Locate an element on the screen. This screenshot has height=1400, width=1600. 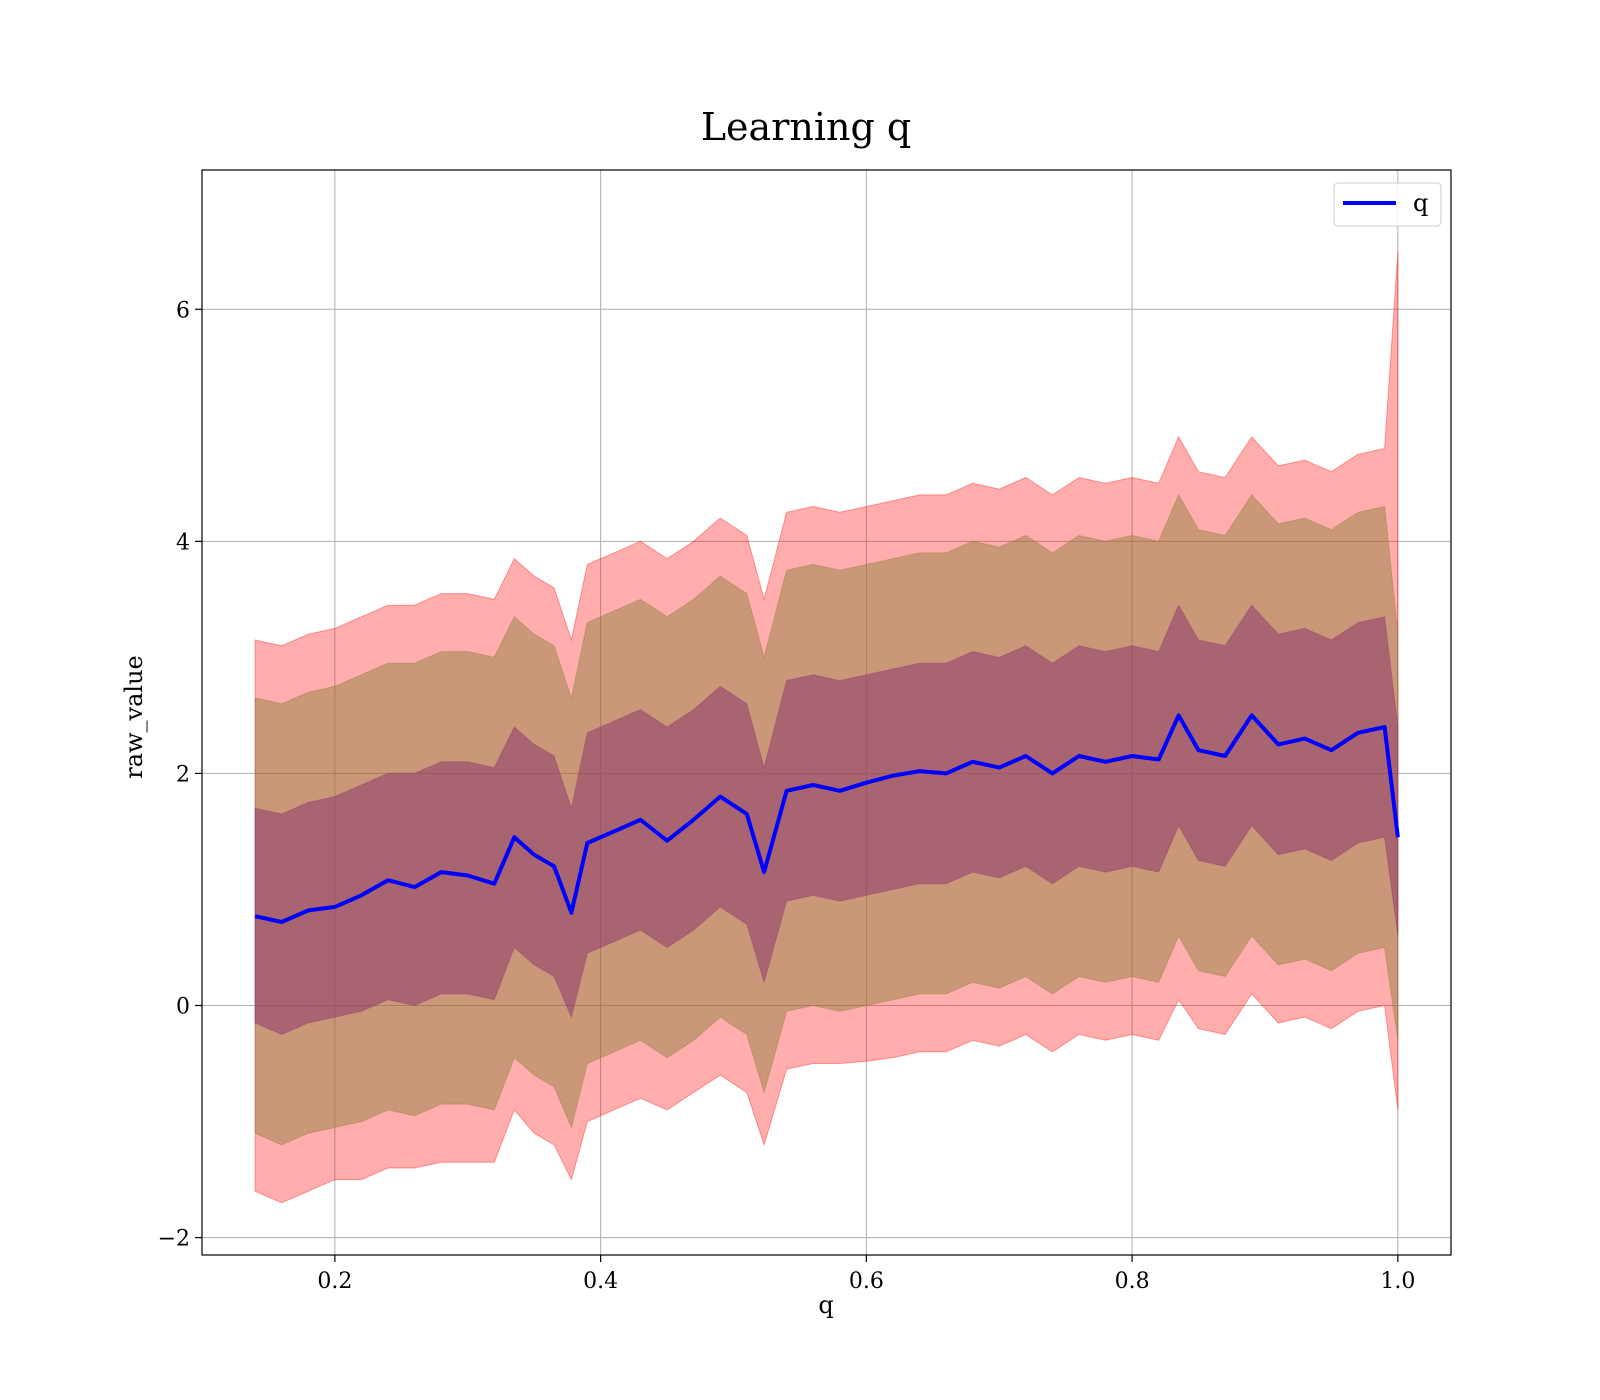
x-tick-label: 0.8 is located at coordinates (1132, 1281).